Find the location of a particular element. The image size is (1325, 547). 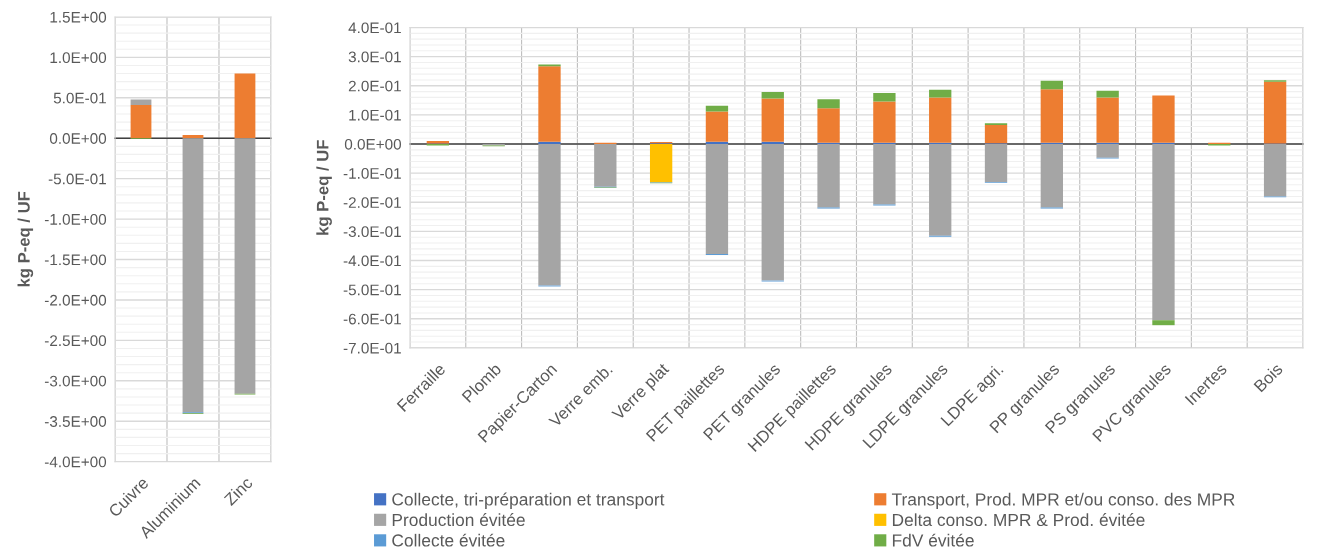

y-tick-label: -4.0E+00 is located at coordinates (75, 462).